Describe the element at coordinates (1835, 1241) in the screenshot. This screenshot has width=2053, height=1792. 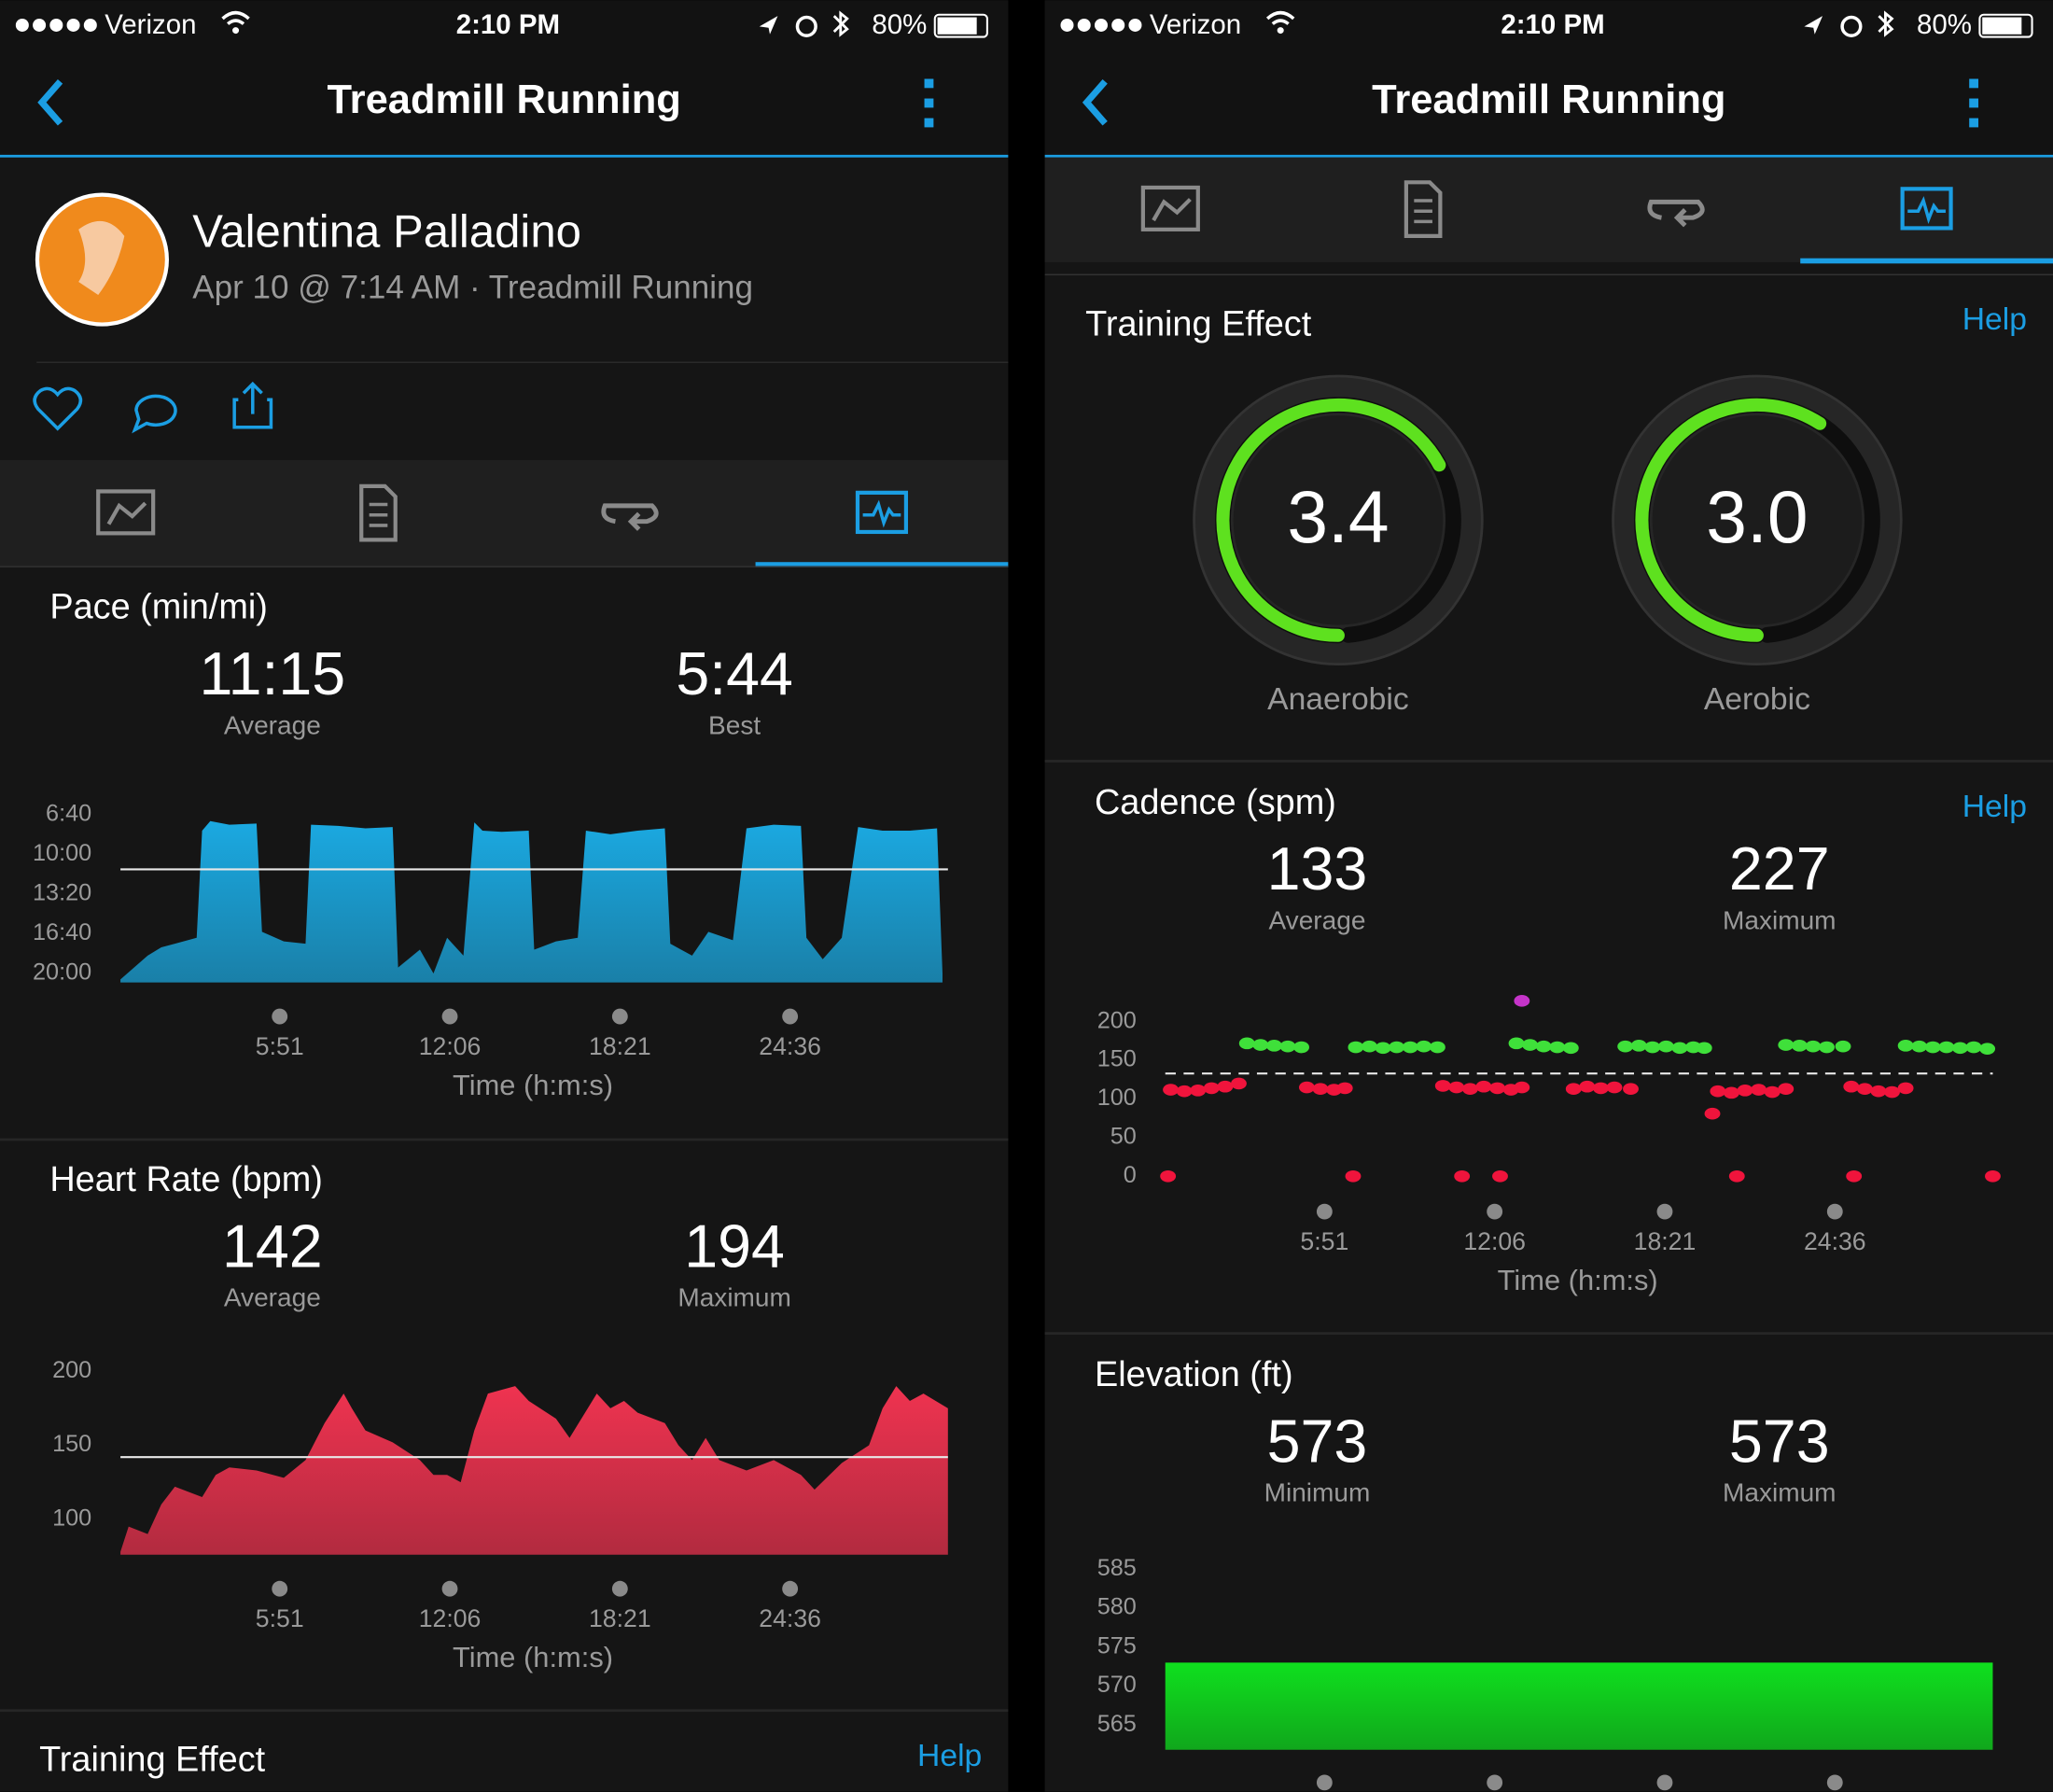
I see `x-tick-label: 24:36` at that location.